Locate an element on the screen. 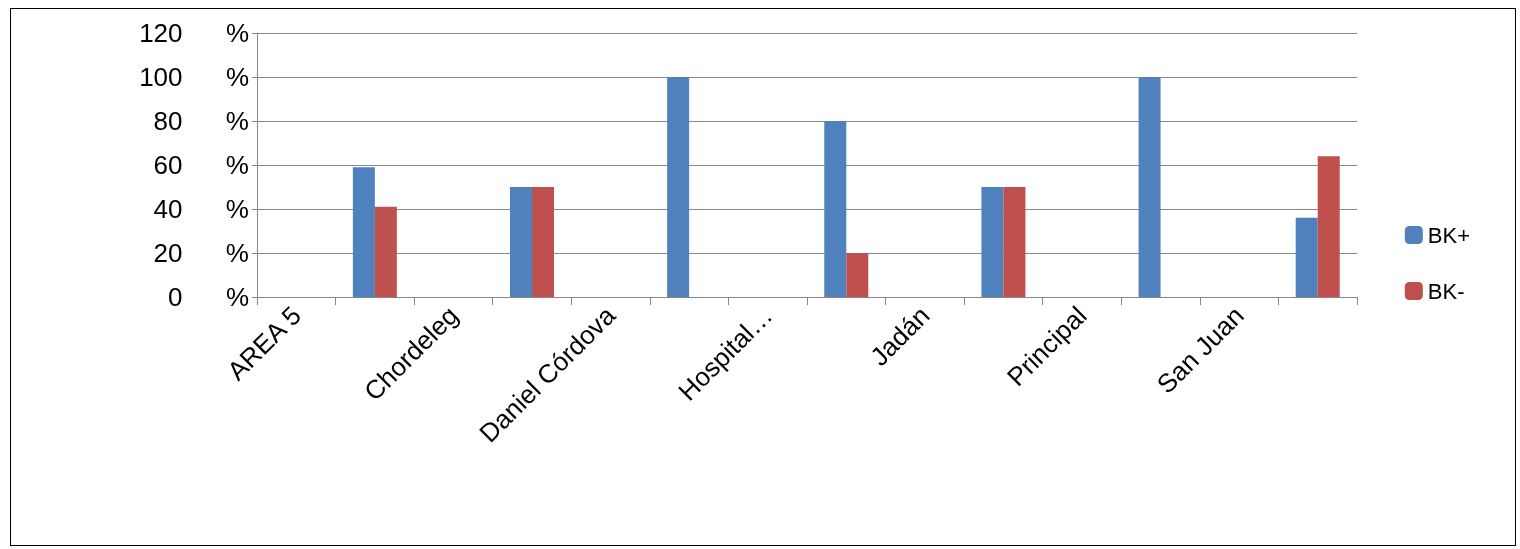 The height and width of the screenshot is (549, 1520). y-tick-label: 40 % is located at coordinates (201, 209).